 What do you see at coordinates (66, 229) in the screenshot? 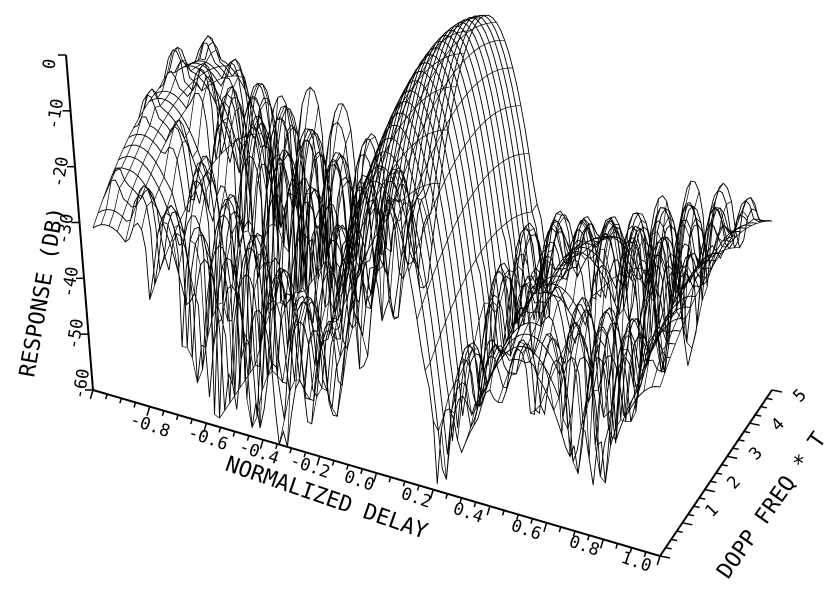
I see `z-tick-labels: 0 -10 -20 -30 -40 -50 -60` at bounding box center [66, 229].